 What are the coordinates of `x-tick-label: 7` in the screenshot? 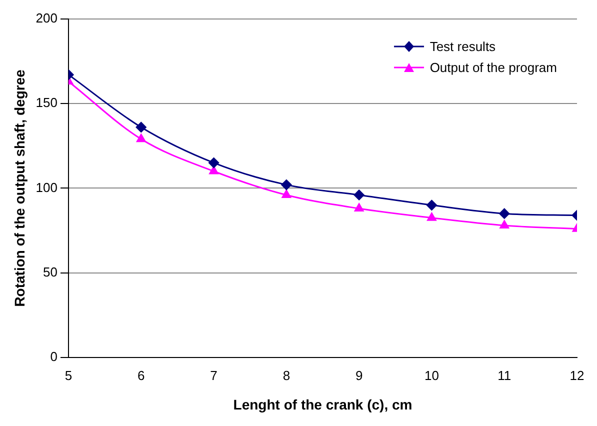 It's located at (214, 375).